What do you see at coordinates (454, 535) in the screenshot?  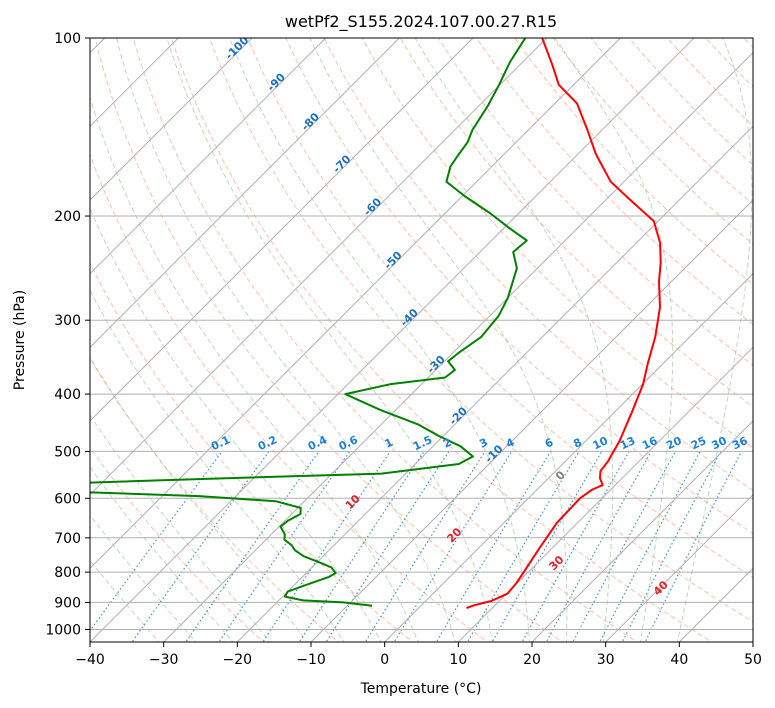 I see `dry-adiabat-label: 20` at bounding box center [454, 535].